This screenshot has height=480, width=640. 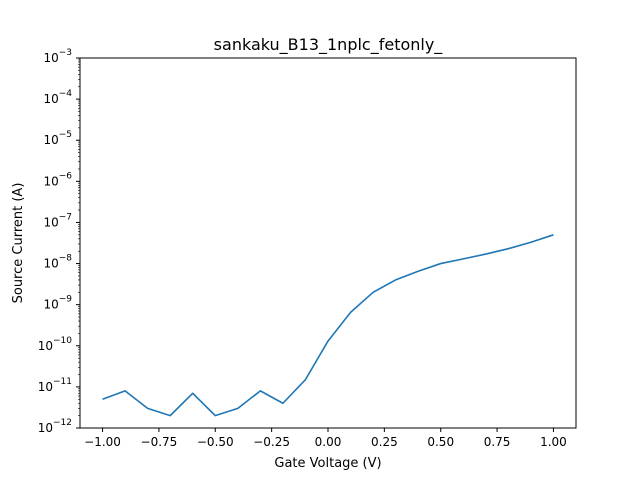 I want to click on x-tick-label: 0.00, so click(x=328, y=442).